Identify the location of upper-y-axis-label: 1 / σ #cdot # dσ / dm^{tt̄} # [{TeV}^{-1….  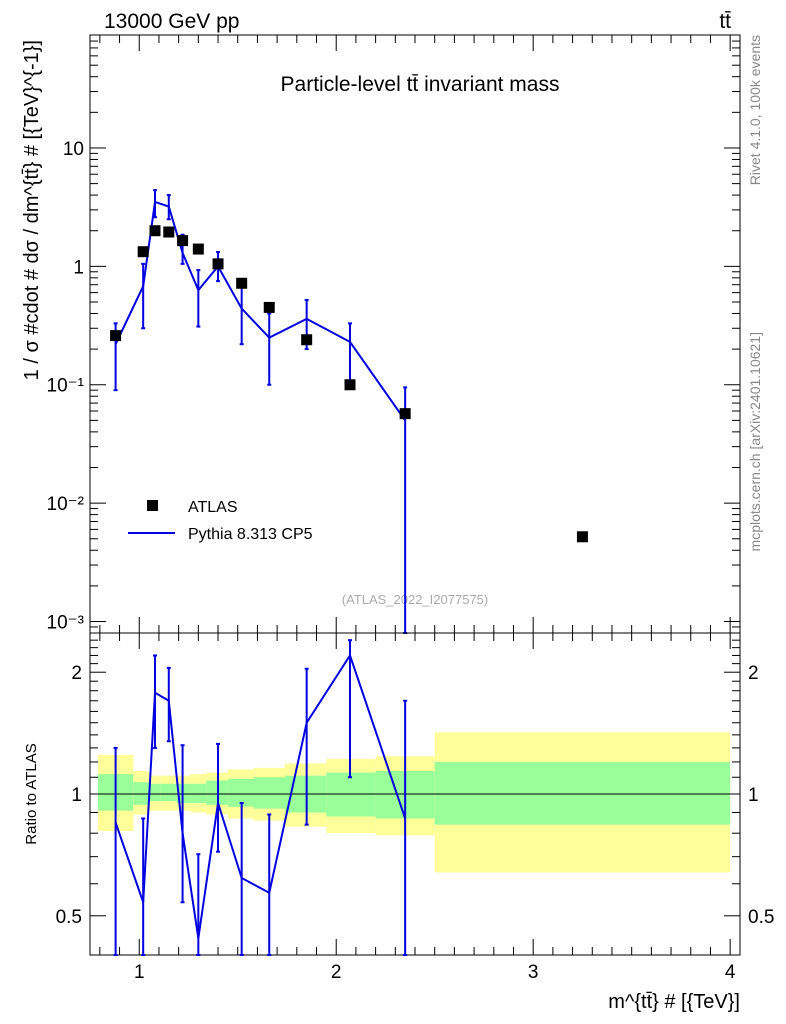
(32, 210).